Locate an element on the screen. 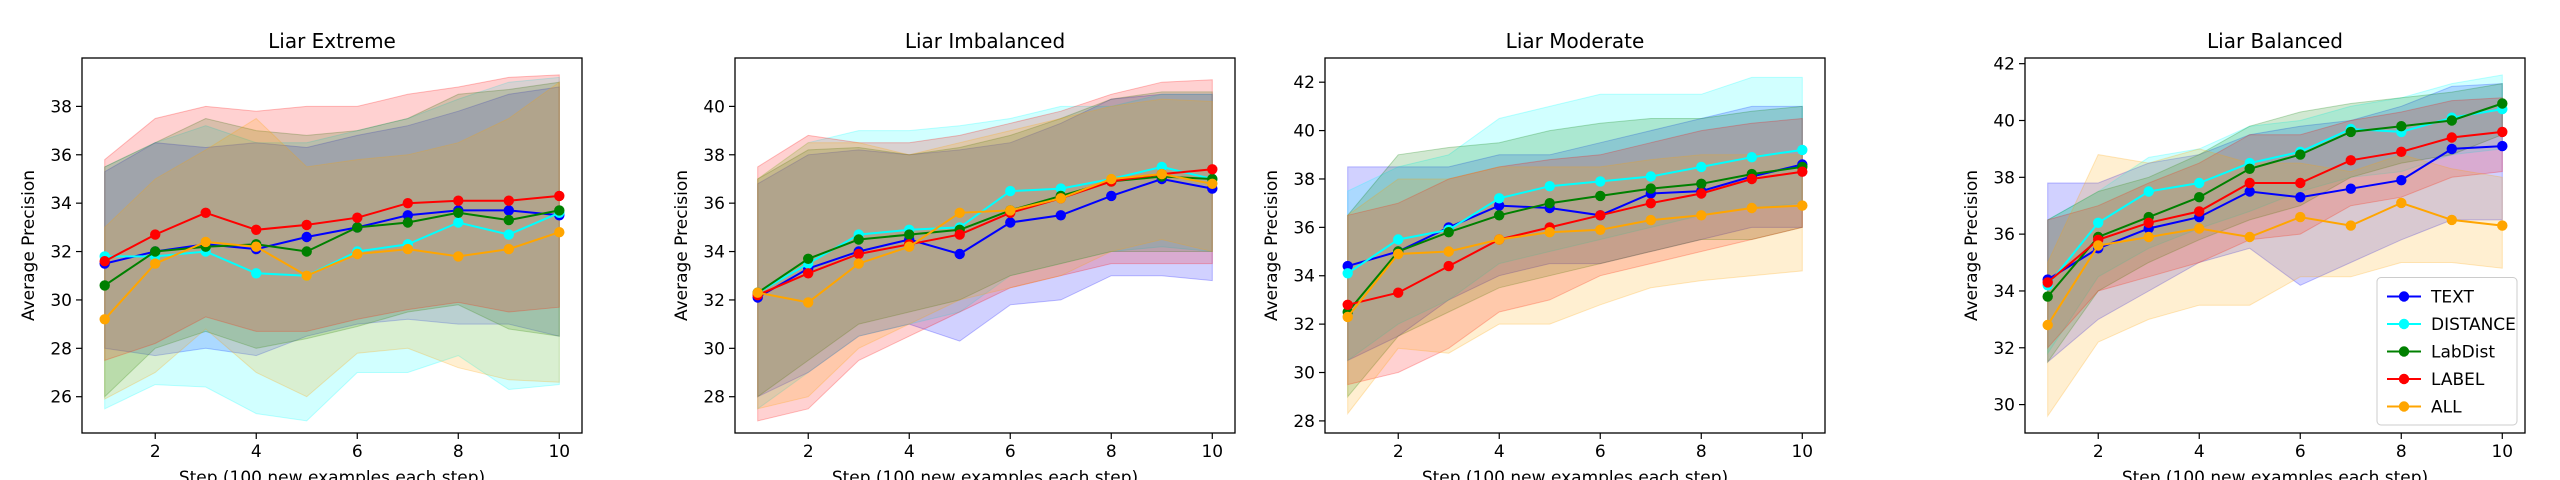  legend-label-text: TEXT is located at coordinates (2452, 298).